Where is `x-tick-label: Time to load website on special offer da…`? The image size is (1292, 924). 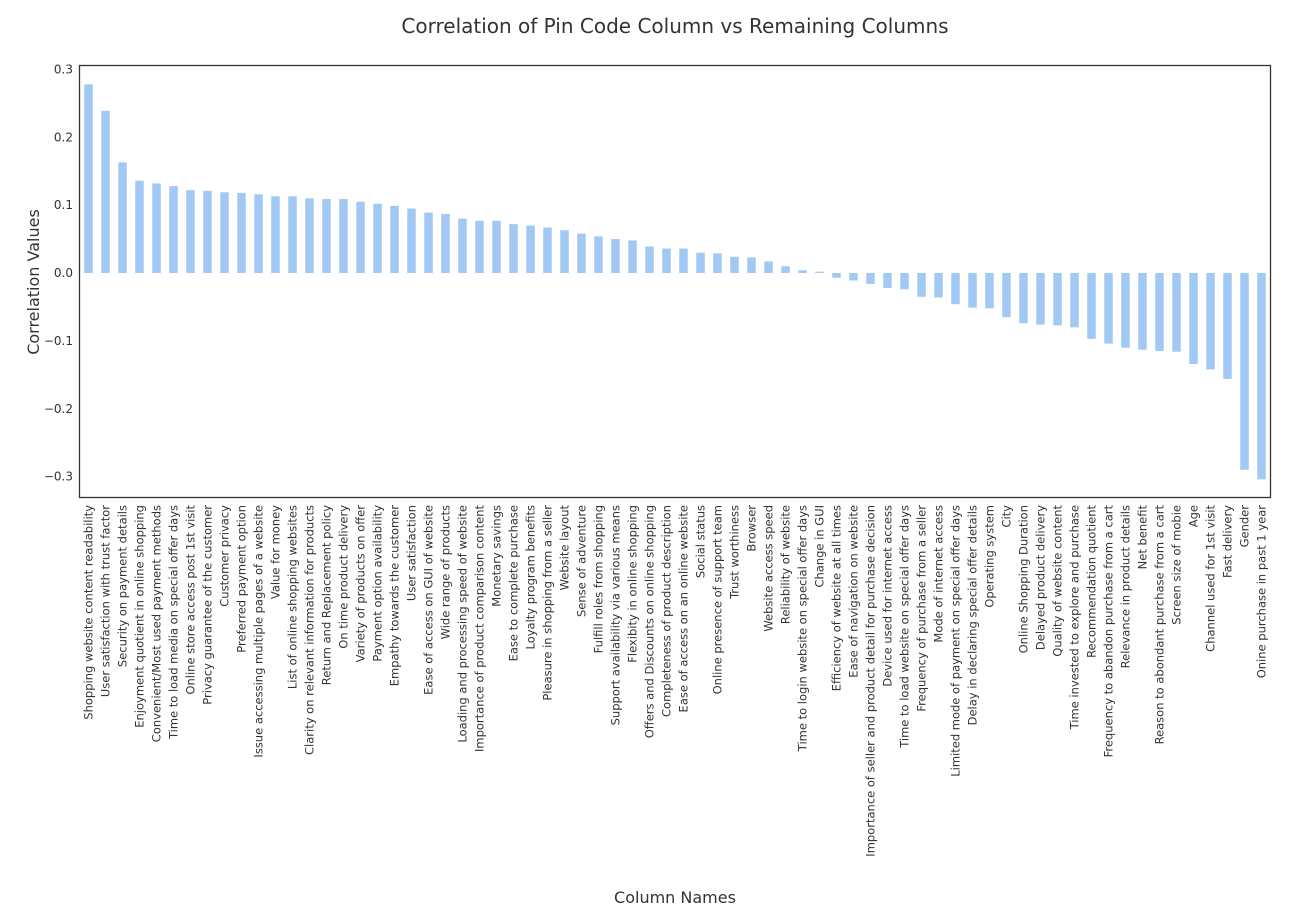
x-tick-label: Time to load website on special offer da… is located at coordinates (905, 627).